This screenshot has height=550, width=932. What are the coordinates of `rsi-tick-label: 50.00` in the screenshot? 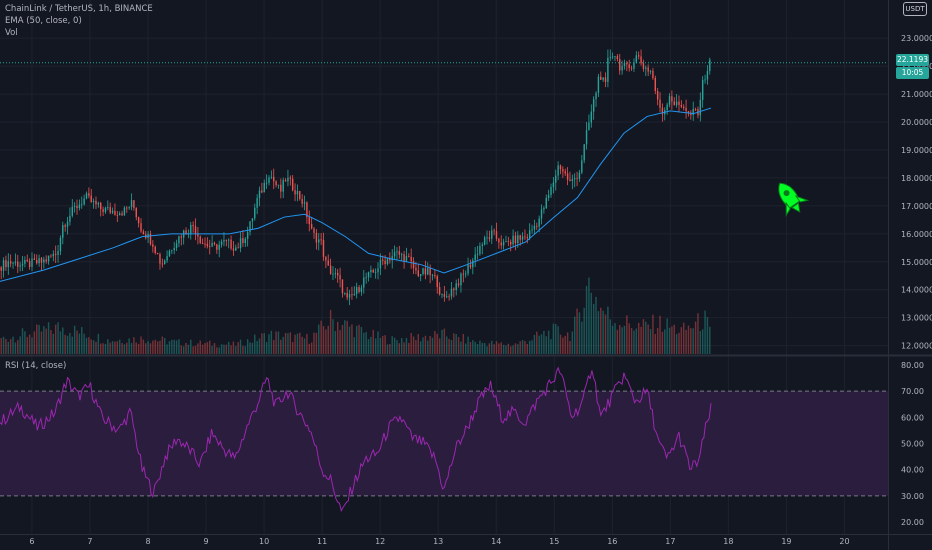 It's located at (912, 444).